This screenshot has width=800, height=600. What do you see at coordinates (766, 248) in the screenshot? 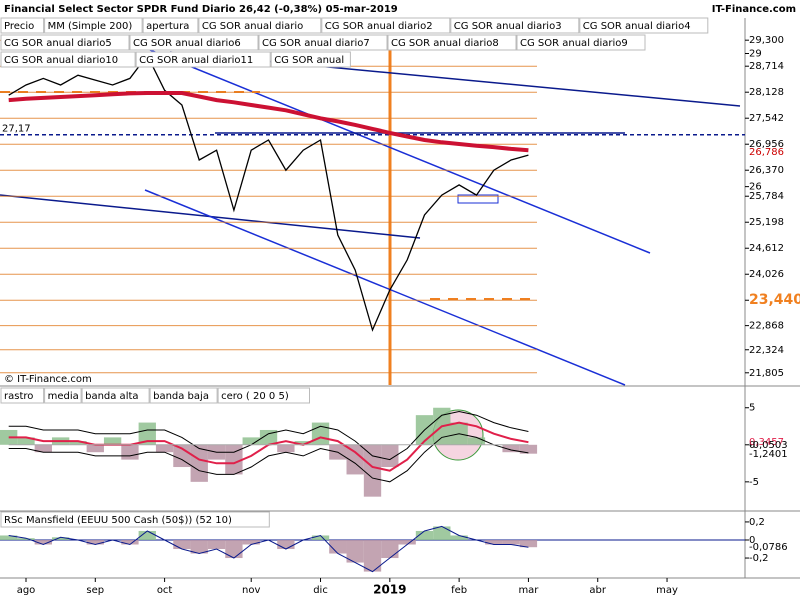
I see `y-tick-label: 24,612` at bounding box center [766, 248].